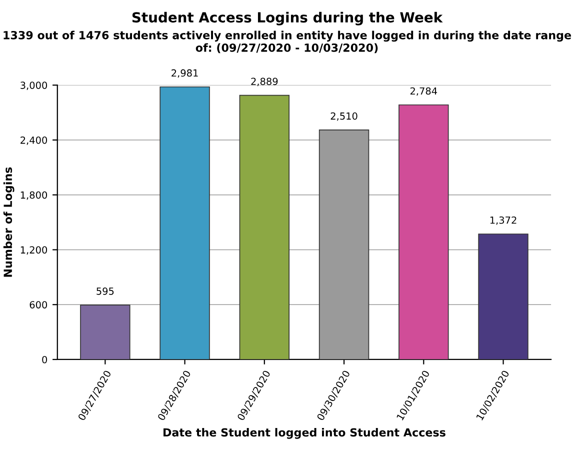  I want to click on data-label: 595, so click(105, 291).